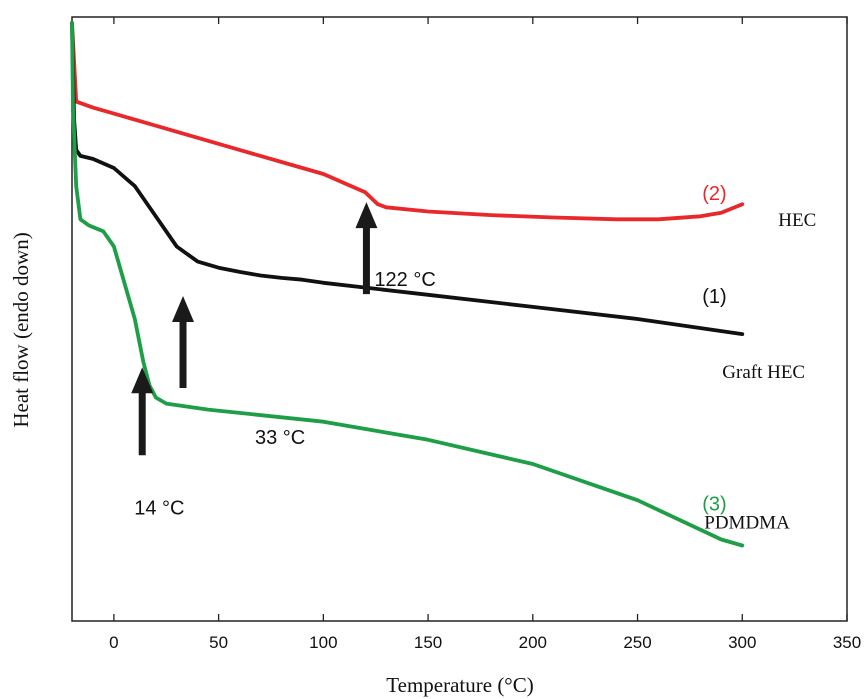 This screenshot has width=867, height=699. What do you see at coordinates (714, 297) in the screenshot?
I see `series-number-label: (1)` at bounding box center [714, 297].